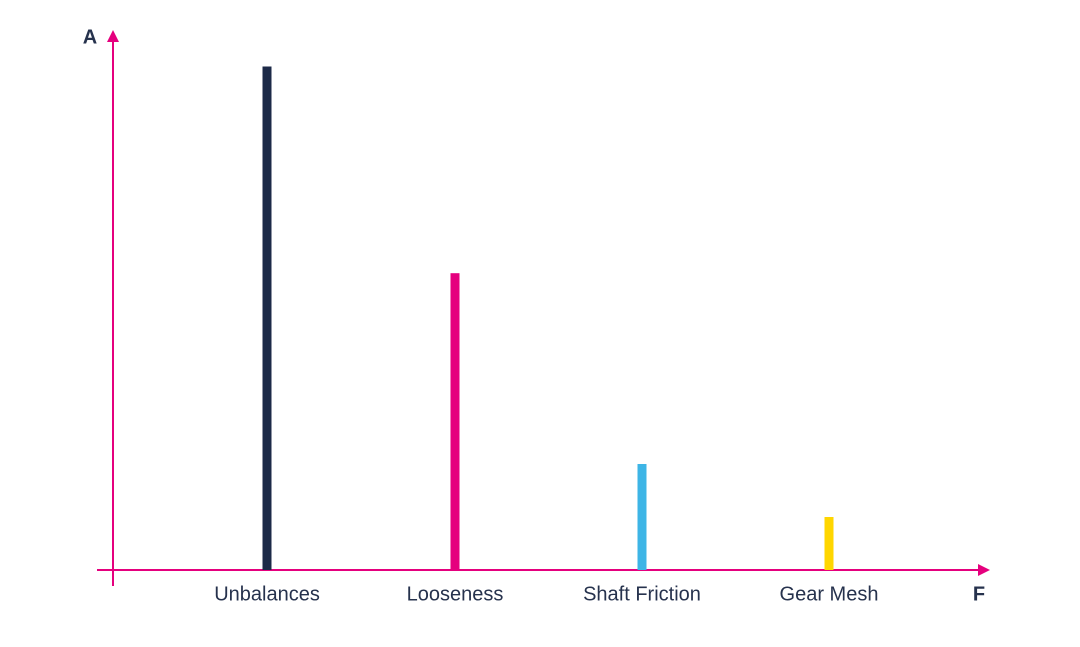 The width and height of the screenshot is (1080, 647). Describe the element at coordinates (267, 594) in the screenshot. I see `x-tick-label: Unbalances` at that location.